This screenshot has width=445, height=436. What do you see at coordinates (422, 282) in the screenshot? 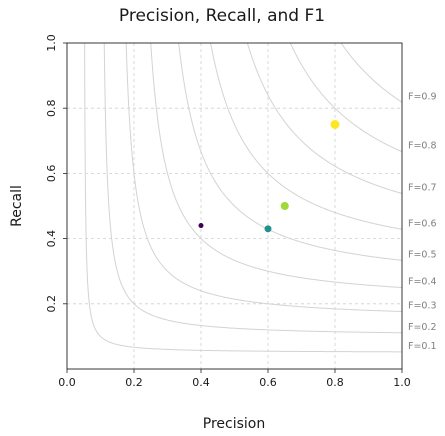
I see `iso-f1-label: F=0.4` at bounding box center [422, 282].